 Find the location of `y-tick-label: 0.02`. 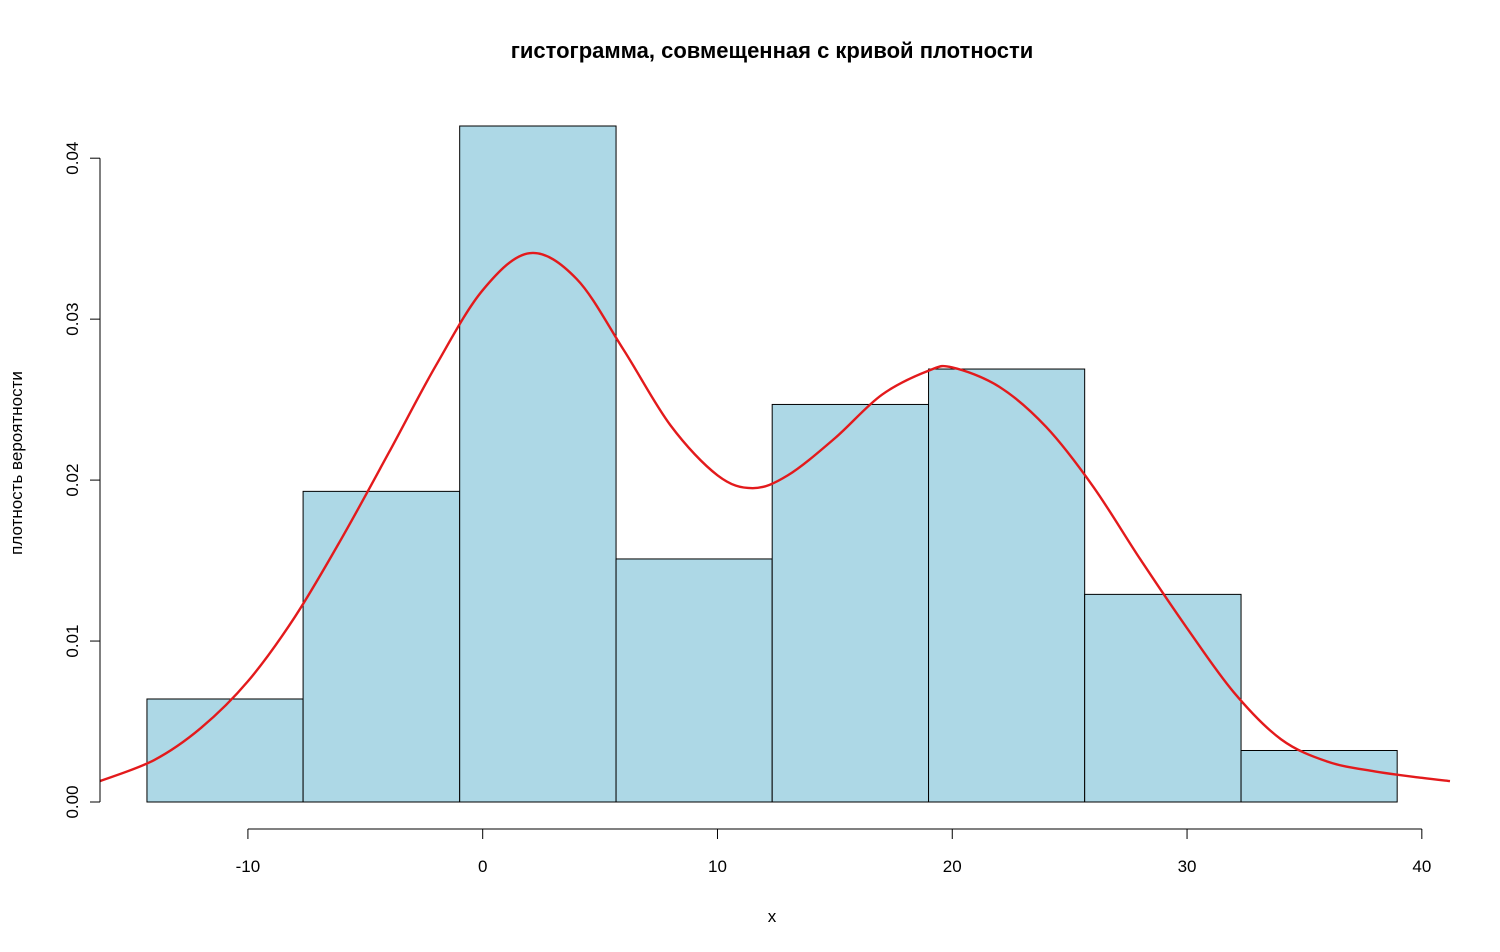

y-tick-label: 0.02 is located at coordinates (72, 480).